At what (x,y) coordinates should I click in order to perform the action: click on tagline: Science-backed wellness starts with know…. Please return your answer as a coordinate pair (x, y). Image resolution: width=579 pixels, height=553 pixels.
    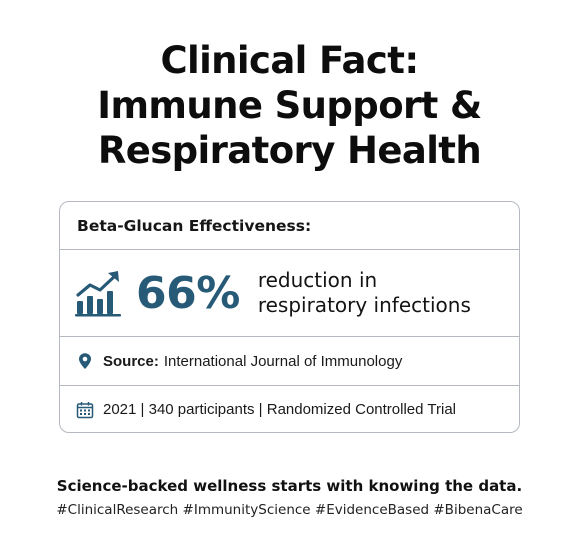
    Looking at the image, I should click on (289, 486).